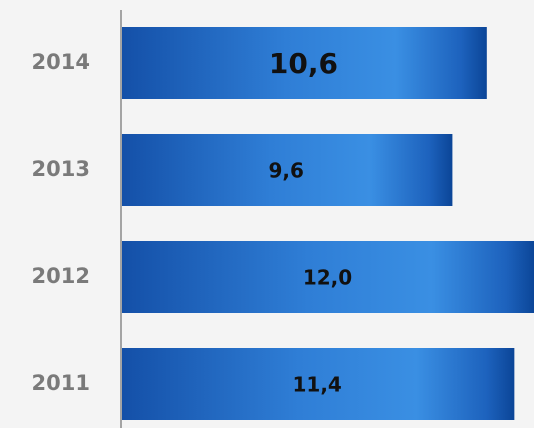  I want to click on value-label: 11,4, so click(316, 385).